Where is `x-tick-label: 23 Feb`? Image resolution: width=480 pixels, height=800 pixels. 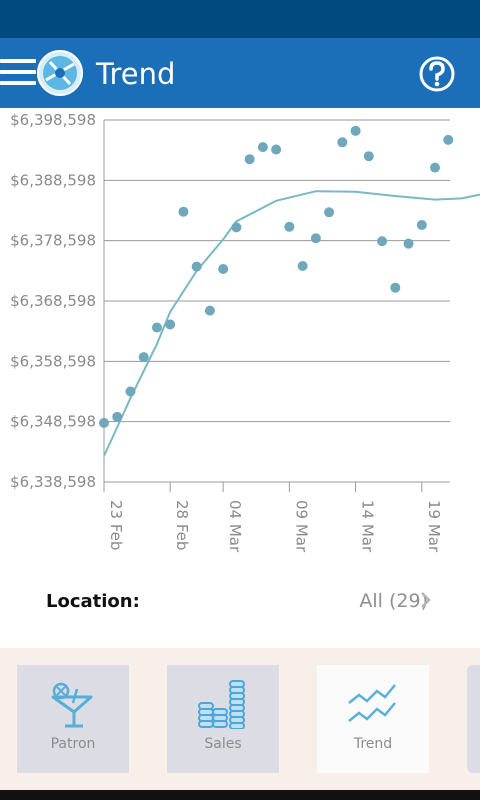
x-tick-label: 23 Feb is located at coordinates (116, 525).